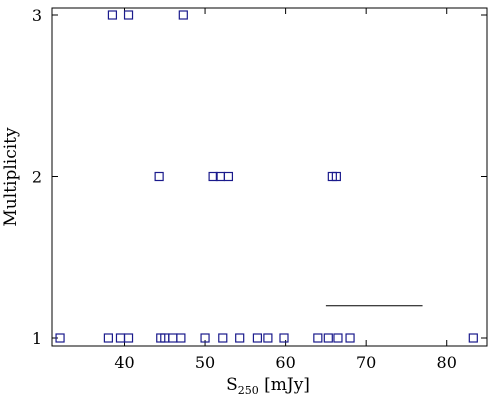 The image size is (500, 400). I want to click on x-axis-label: S250 [mJy], so click(268, 386).